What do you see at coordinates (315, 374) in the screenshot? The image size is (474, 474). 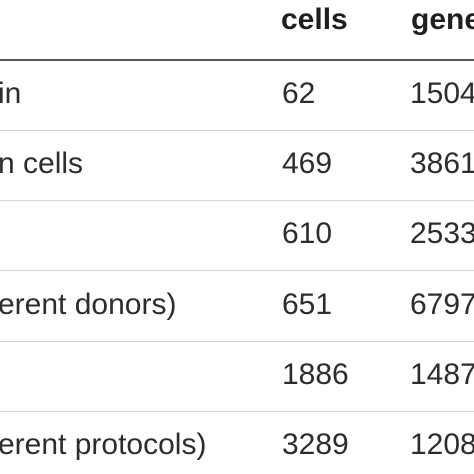 I see `row-cells-value: 1886` at bounding box center [315, 374].